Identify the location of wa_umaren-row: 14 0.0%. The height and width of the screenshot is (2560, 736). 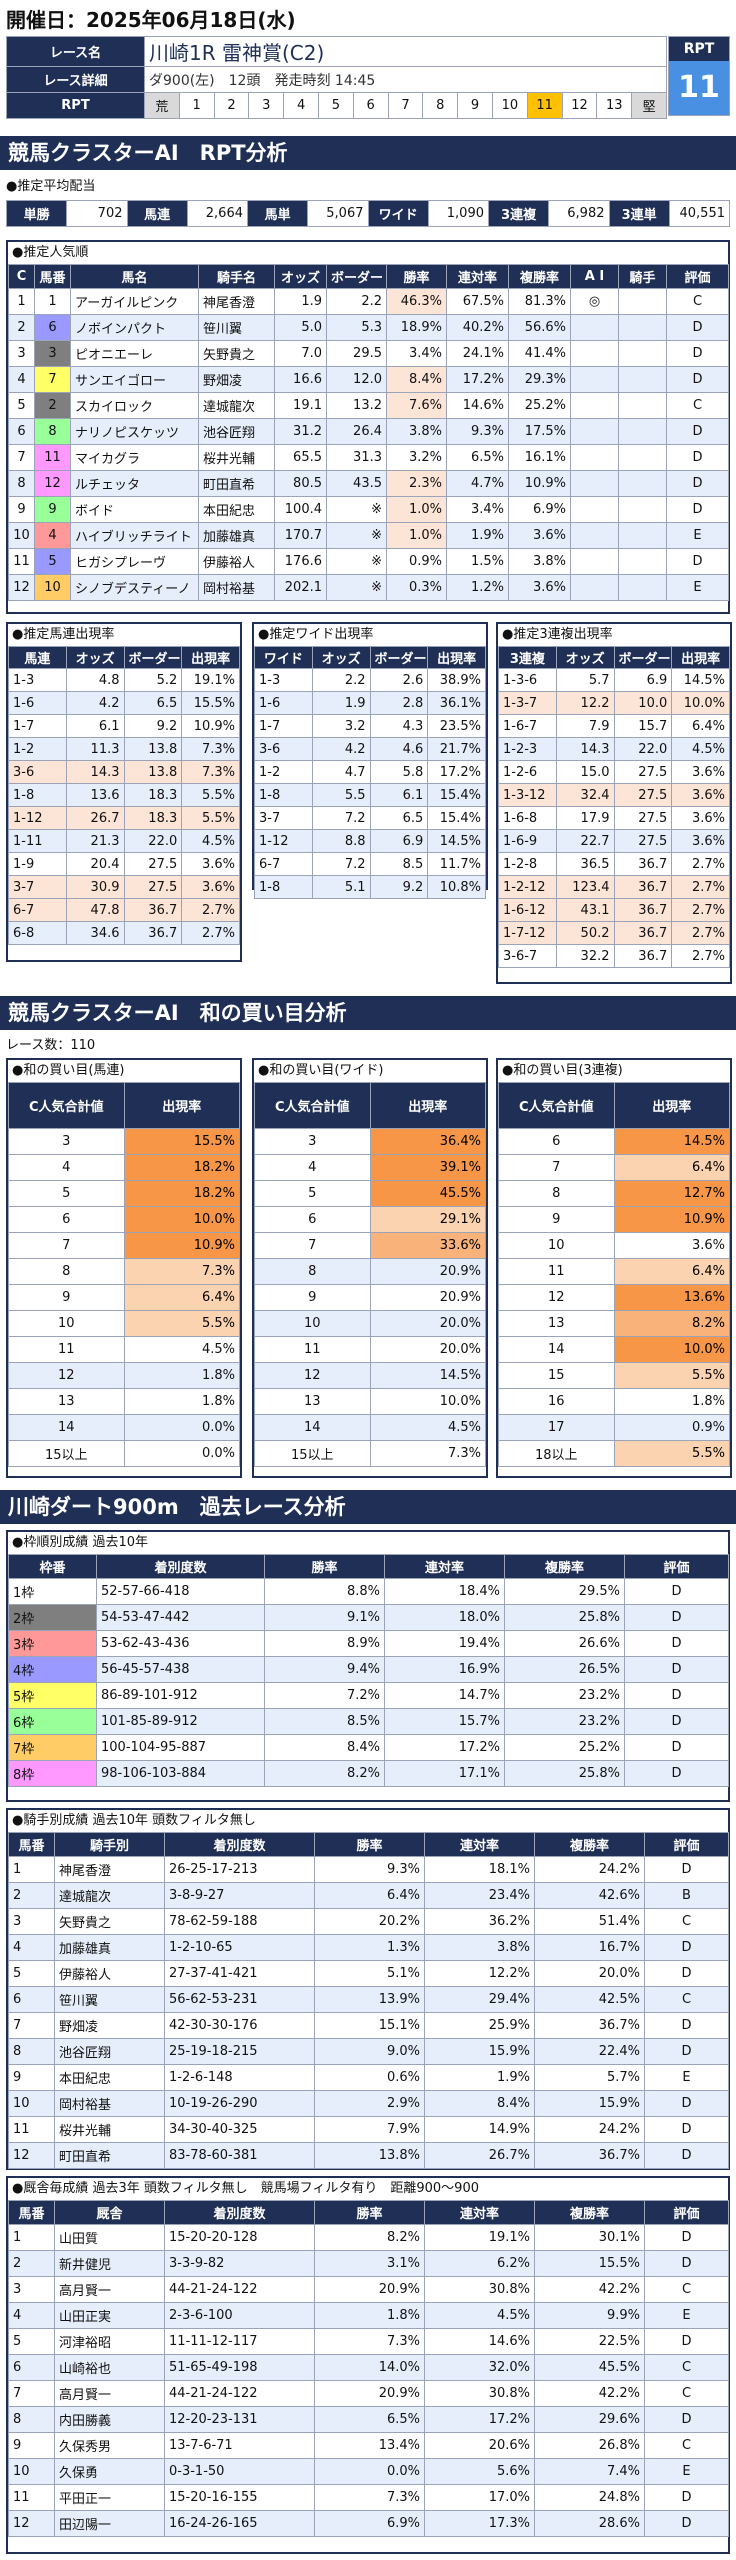
(124, 1427).